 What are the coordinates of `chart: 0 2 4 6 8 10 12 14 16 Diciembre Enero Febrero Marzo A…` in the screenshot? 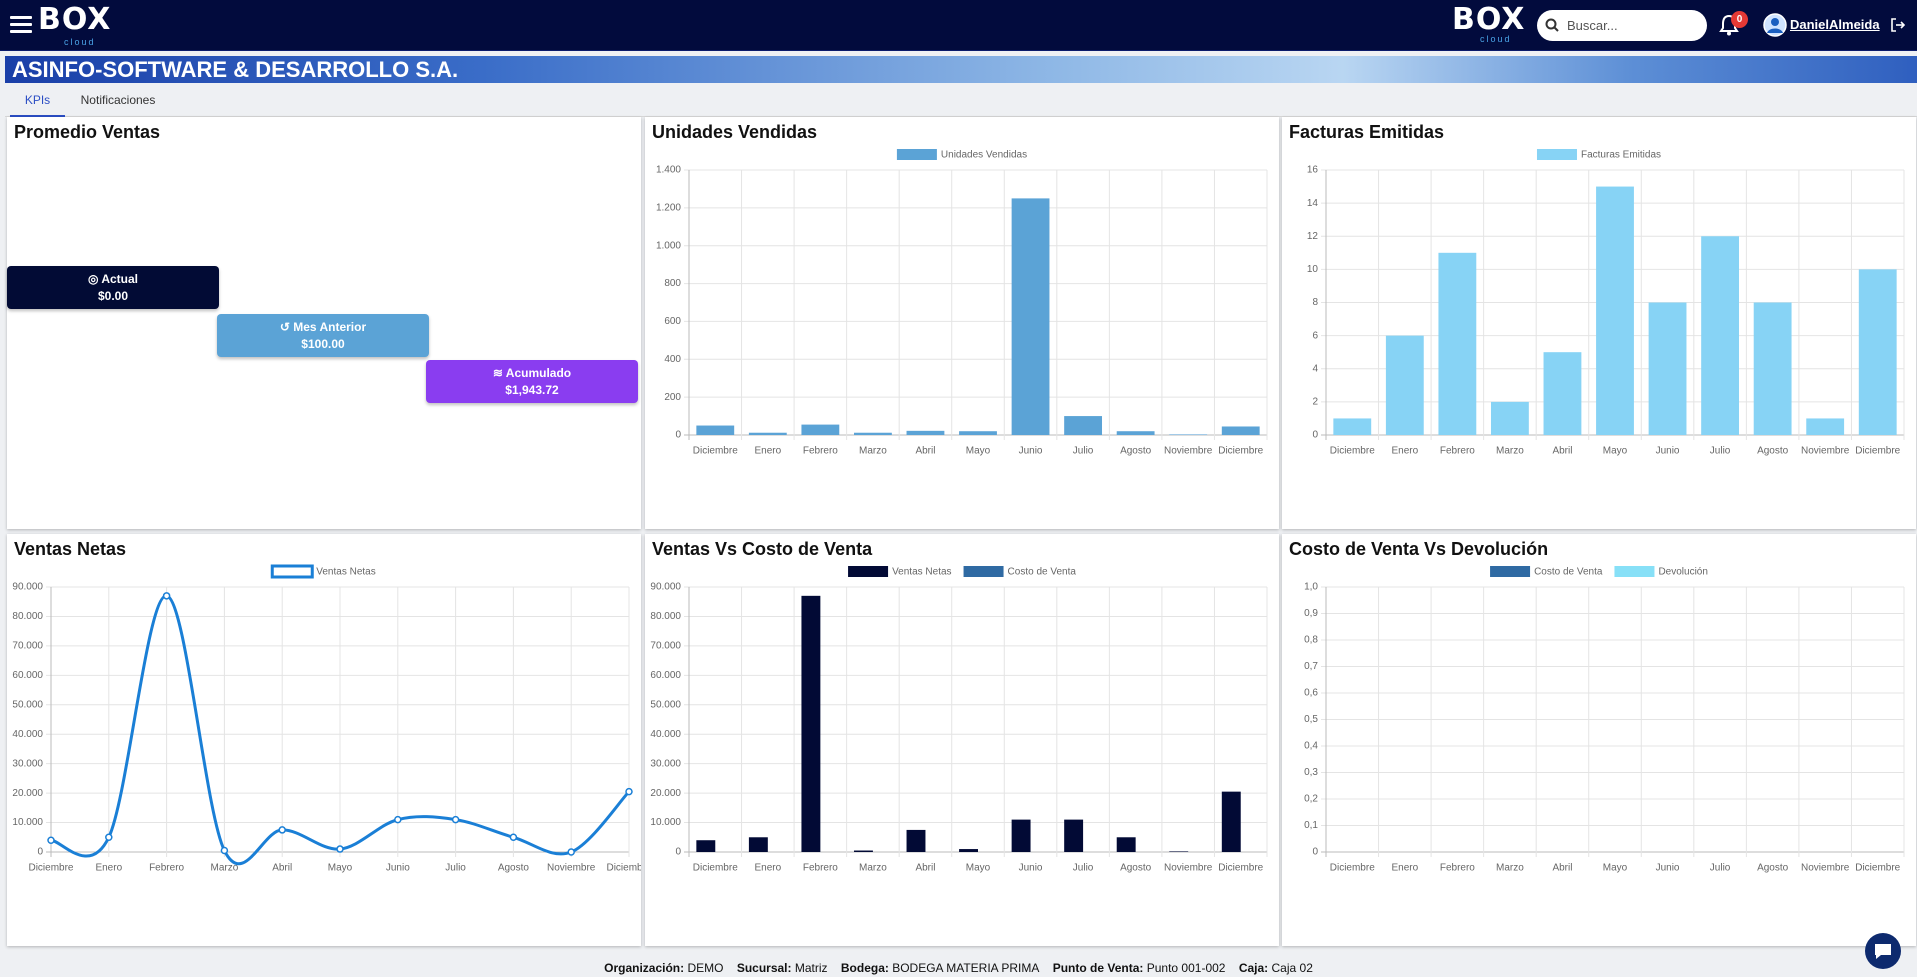 It's located at (1606, 303).